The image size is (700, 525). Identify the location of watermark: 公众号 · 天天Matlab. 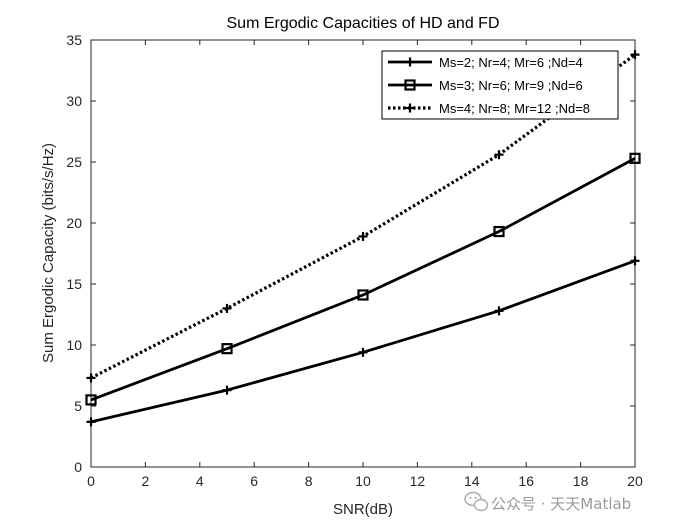
(547, 502).